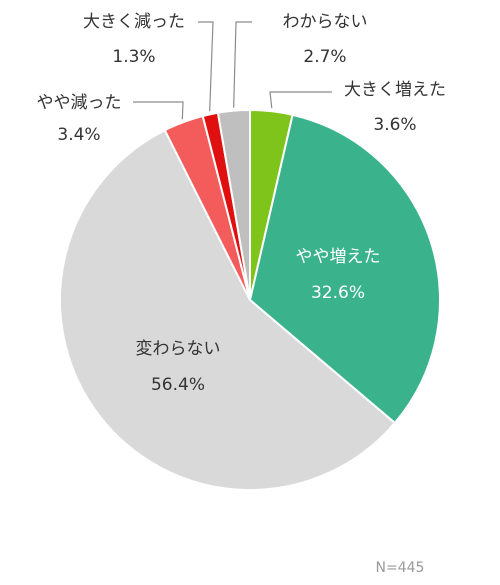 Image resolution: width=500 pixels, height=585 pixels. I want to click on label-large-decrease: 大きく減った, so click(134, 22).